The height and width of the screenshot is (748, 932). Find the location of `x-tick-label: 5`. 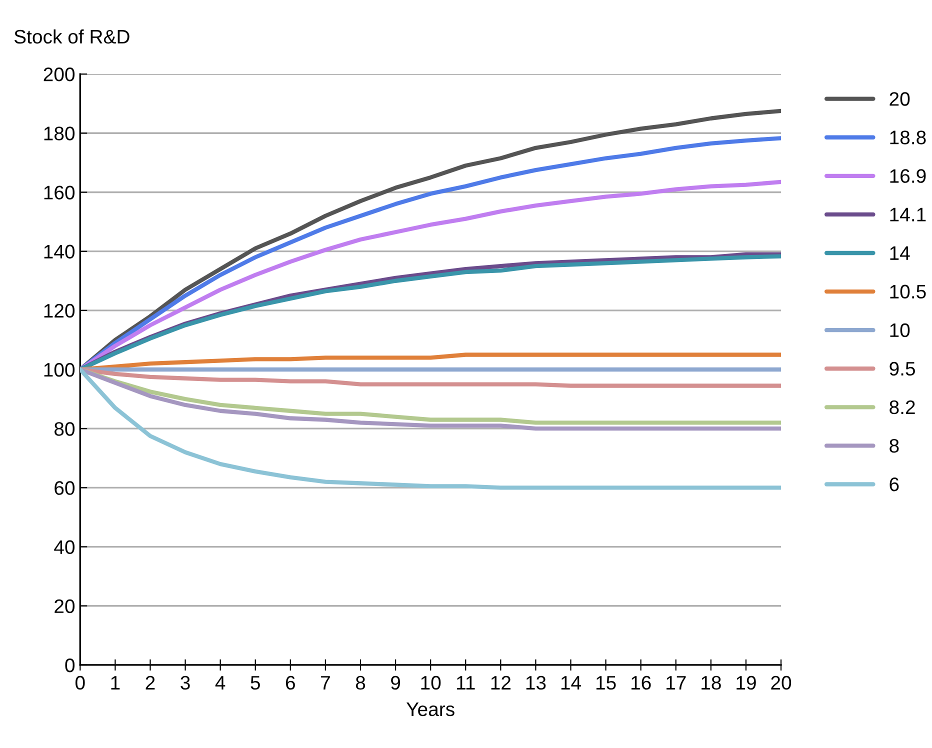

x-tick-label: 5 is located at coordinates (255, 683).